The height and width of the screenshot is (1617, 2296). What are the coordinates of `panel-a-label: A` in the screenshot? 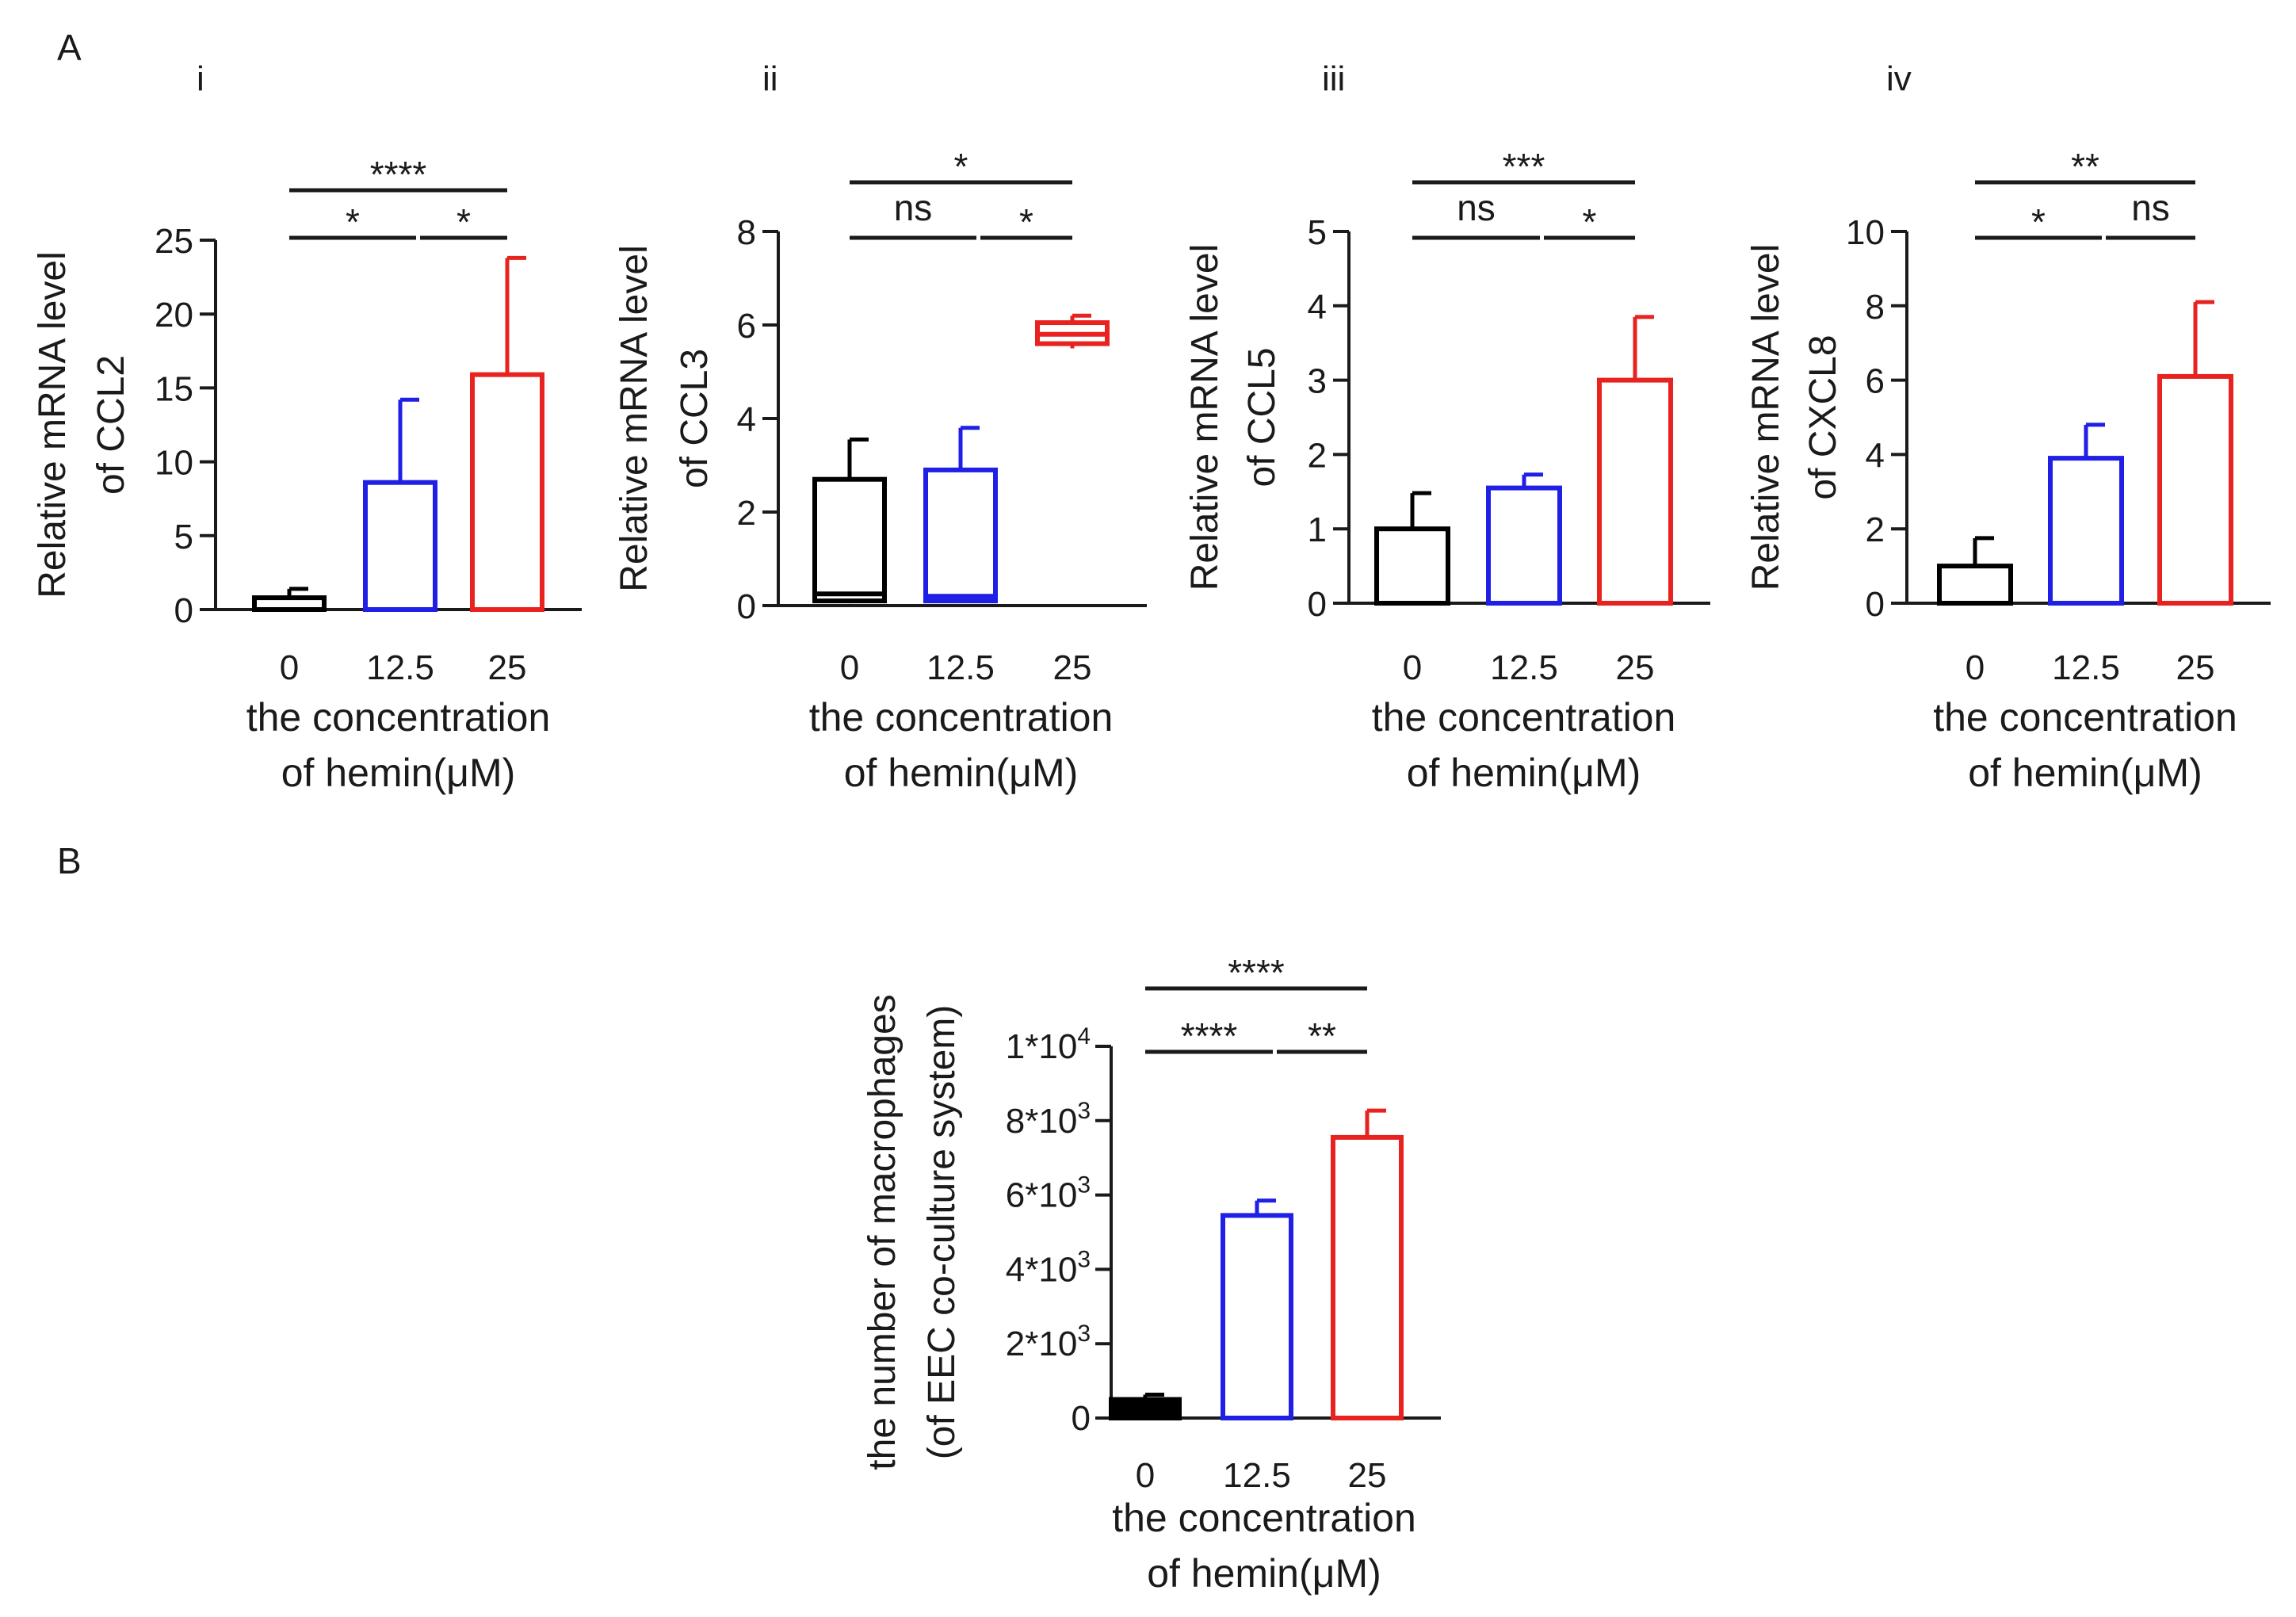 It's located at (69, 47).